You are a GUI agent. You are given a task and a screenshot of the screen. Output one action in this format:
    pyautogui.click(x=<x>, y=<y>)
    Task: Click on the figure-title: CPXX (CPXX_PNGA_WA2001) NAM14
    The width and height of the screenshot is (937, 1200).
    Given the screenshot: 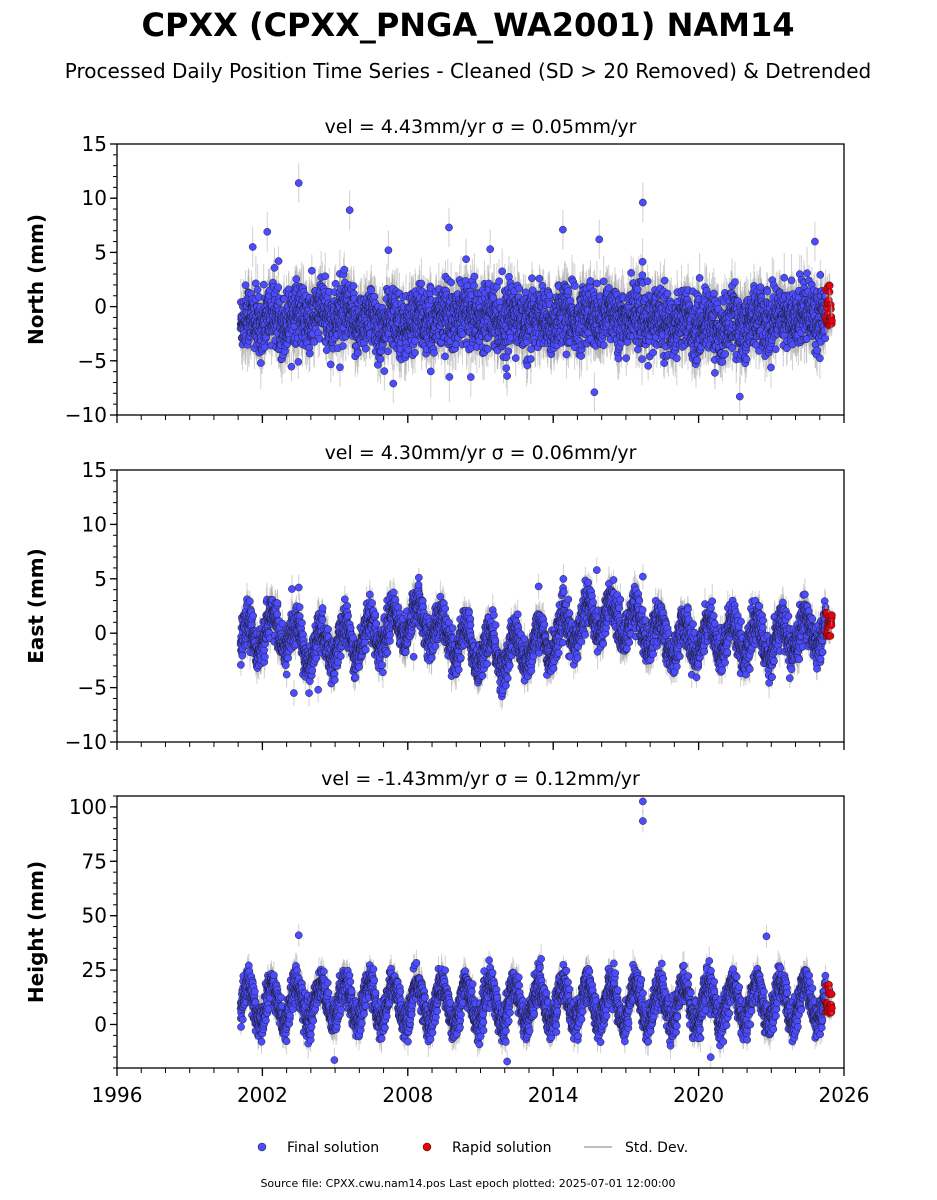 What is the action you would take?
    pyautogui.click(x=468, y=25)
    